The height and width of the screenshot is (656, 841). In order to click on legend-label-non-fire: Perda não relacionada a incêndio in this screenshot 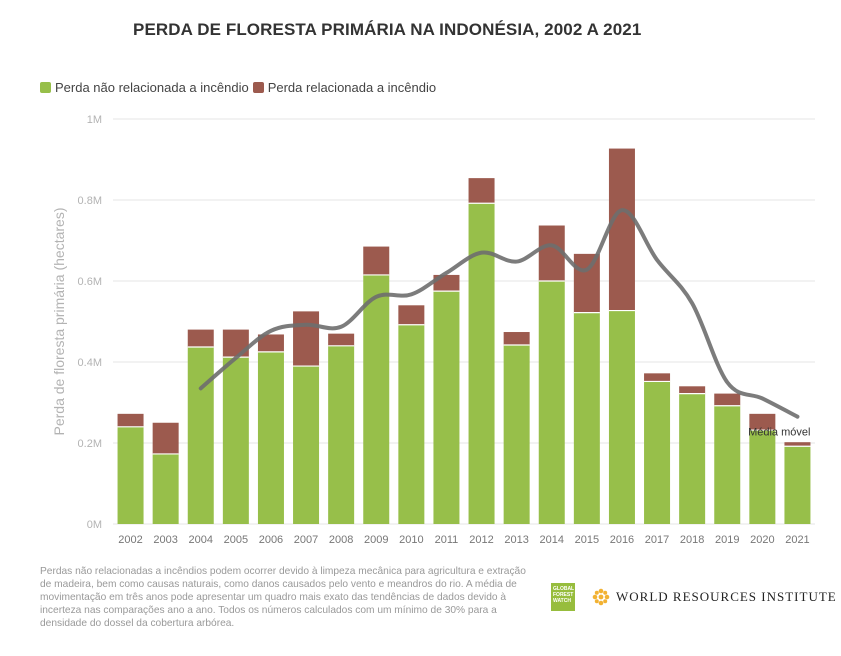, I will do `click(152, 87)`.